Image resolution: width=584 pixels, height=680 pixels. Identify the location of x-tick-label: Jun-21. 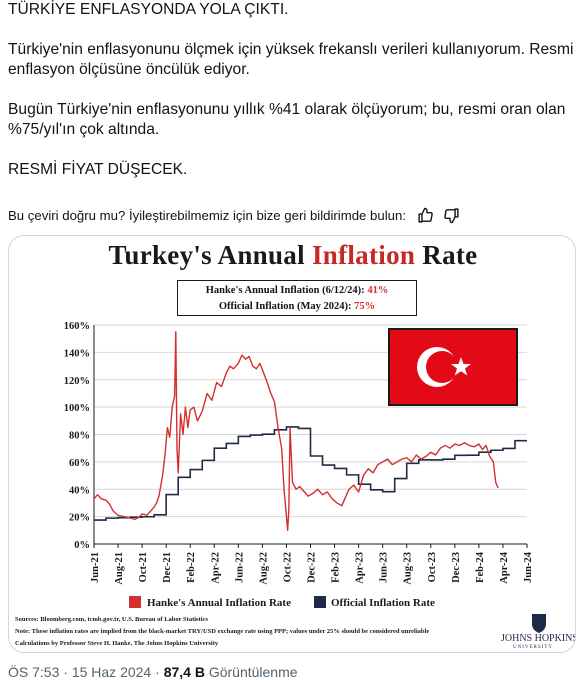
(95, 567).